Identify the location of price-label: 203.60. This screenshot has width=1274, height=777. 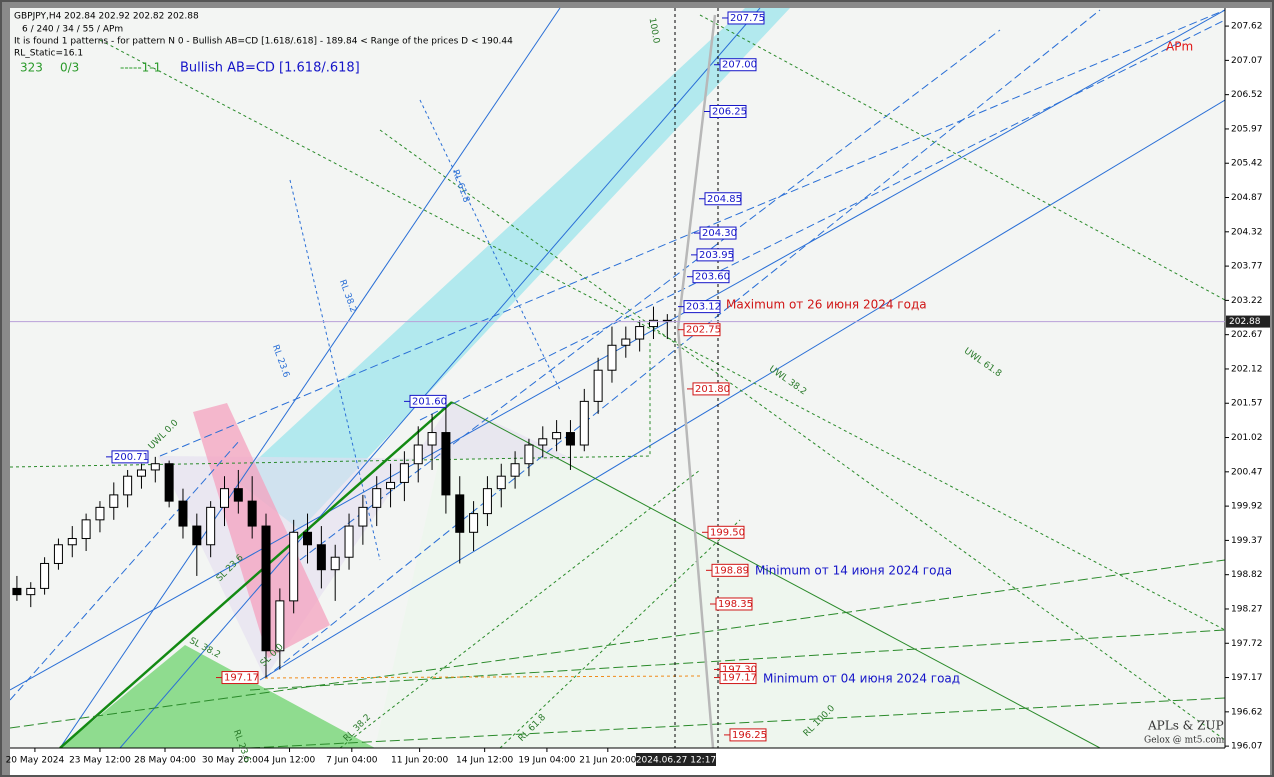
(712, 277).